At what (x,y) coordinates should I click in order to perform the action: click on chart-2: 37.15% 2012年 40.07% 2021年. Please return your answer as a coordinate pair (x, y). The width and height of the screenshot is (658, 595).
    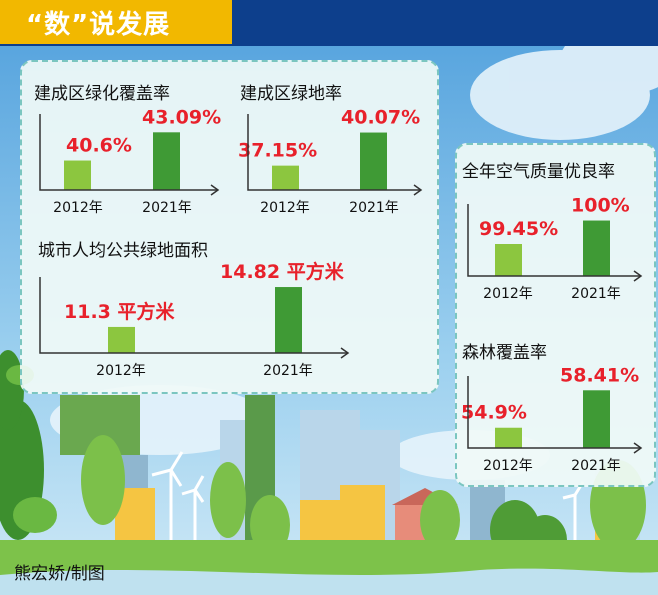
    Looking at the image, I should click on (330, 161).